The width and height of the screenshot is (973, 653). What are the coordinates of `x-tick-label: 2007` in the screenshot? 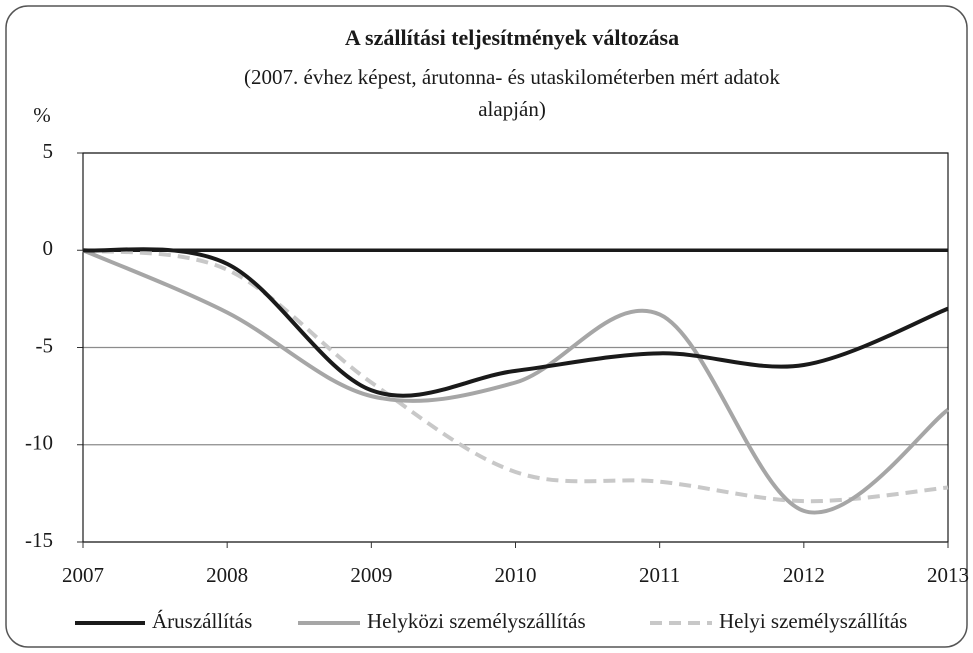 It's located at (83, 575).